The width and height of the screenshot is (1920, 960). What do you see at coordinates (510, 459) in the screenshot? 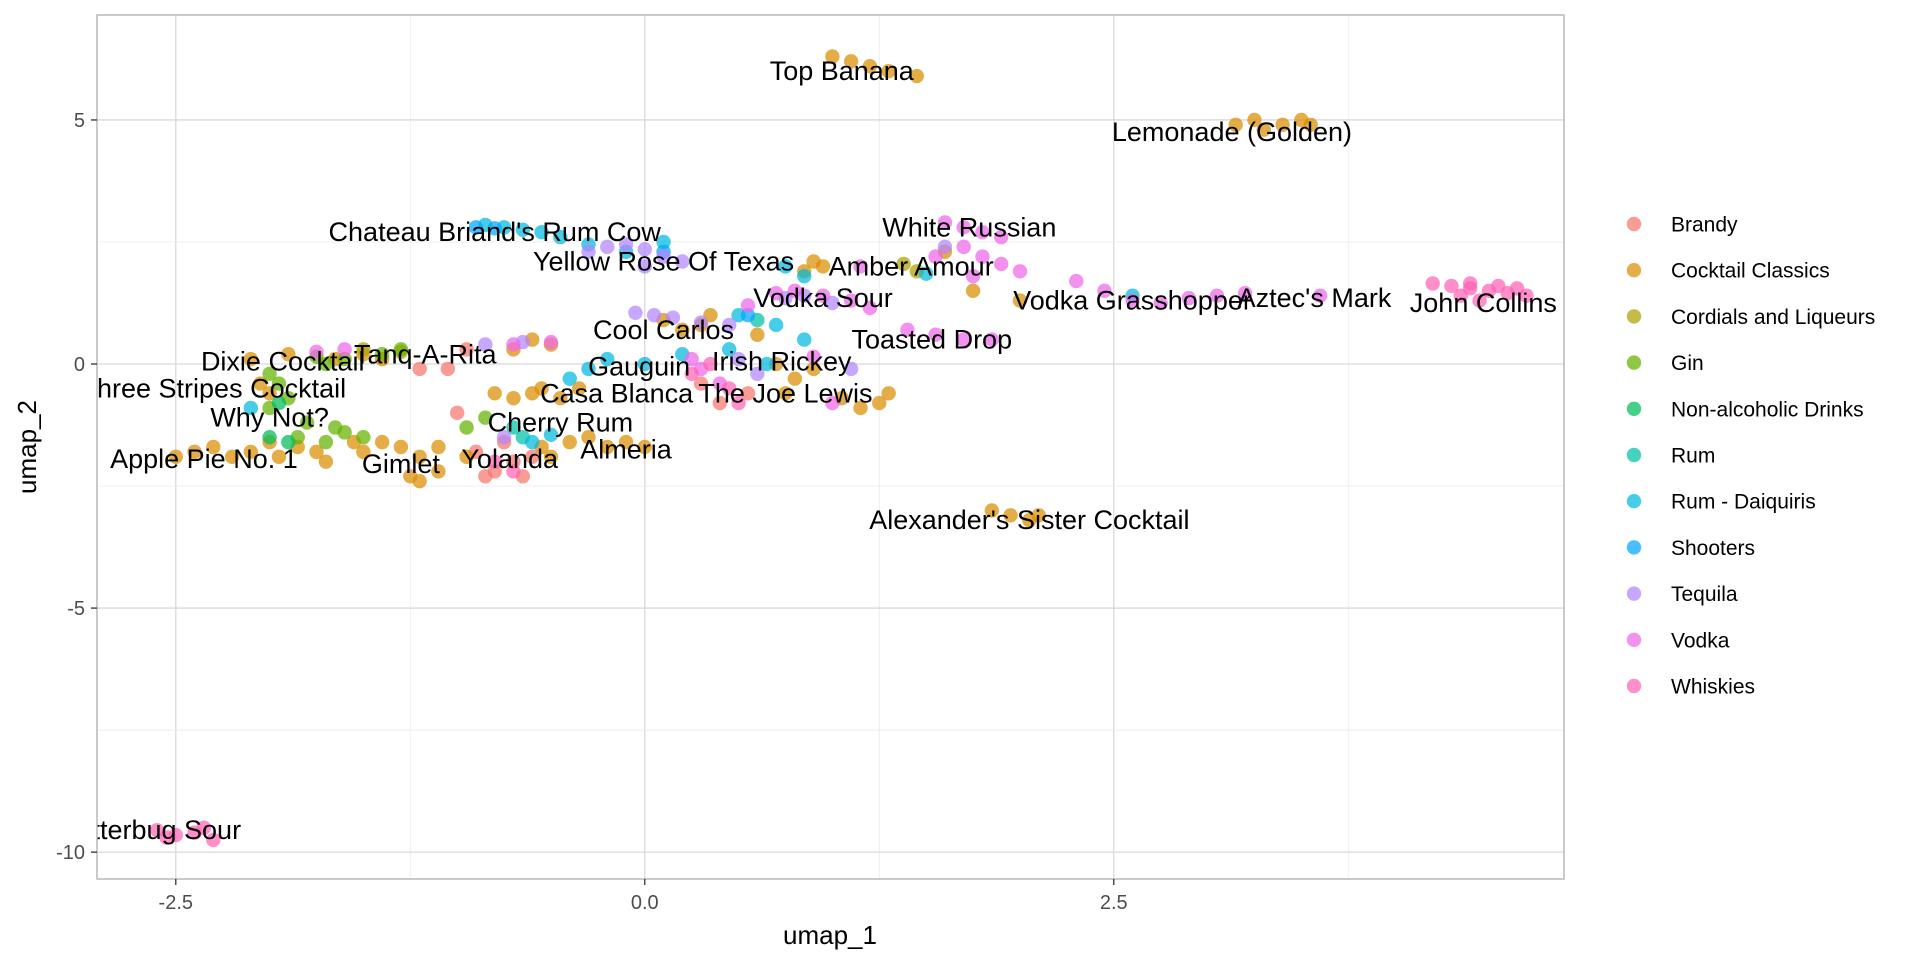
I see `point-label: Yolanda` at bounding box center [510, 459].